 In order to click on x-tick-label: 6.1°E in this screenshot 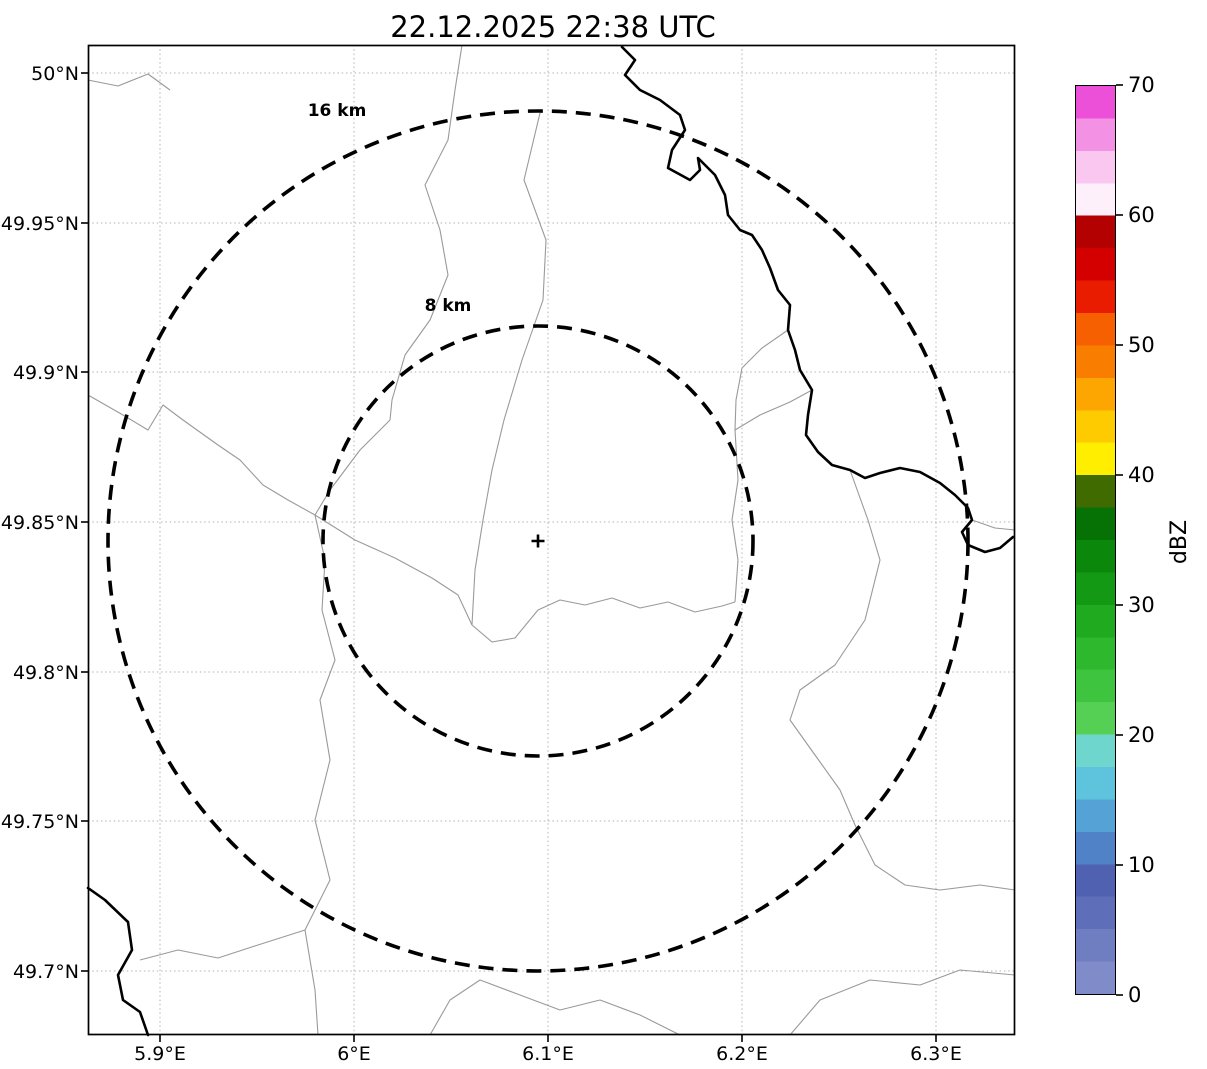, I will do `click(548, 1054)`.